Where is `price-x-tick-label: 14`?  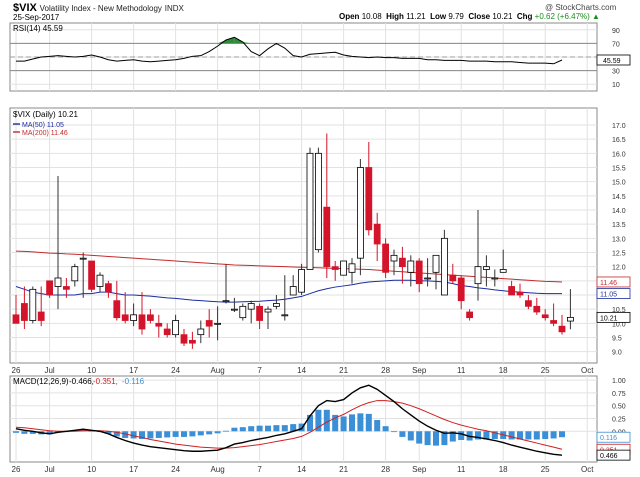 price-x-tick-label: 14 is located at coordinates (301, 370).